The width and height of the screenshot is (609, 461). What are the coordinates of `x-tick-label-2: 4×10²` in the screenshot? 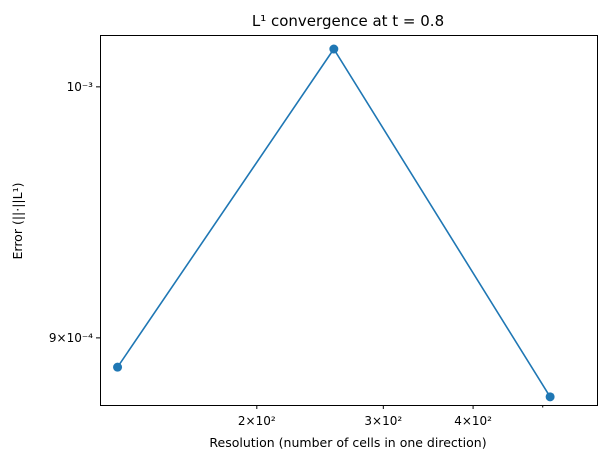 It's located at (473, 421).